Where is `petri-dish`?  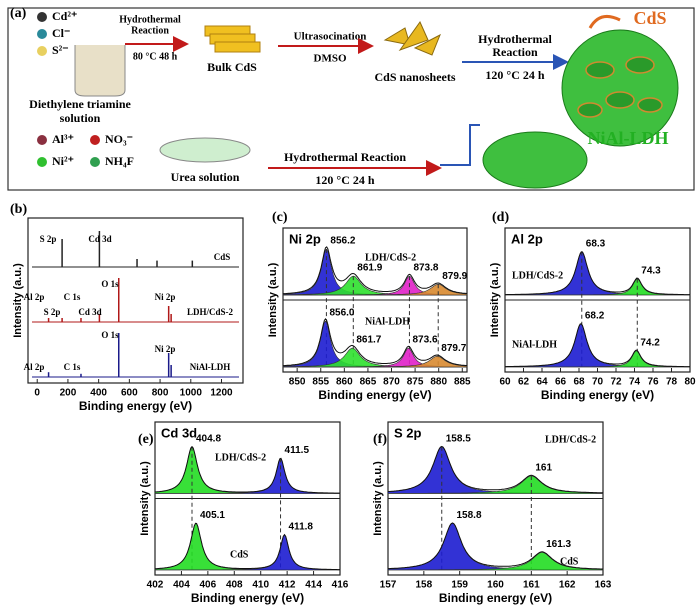
petri-dish is located at coordinates (205, 150).